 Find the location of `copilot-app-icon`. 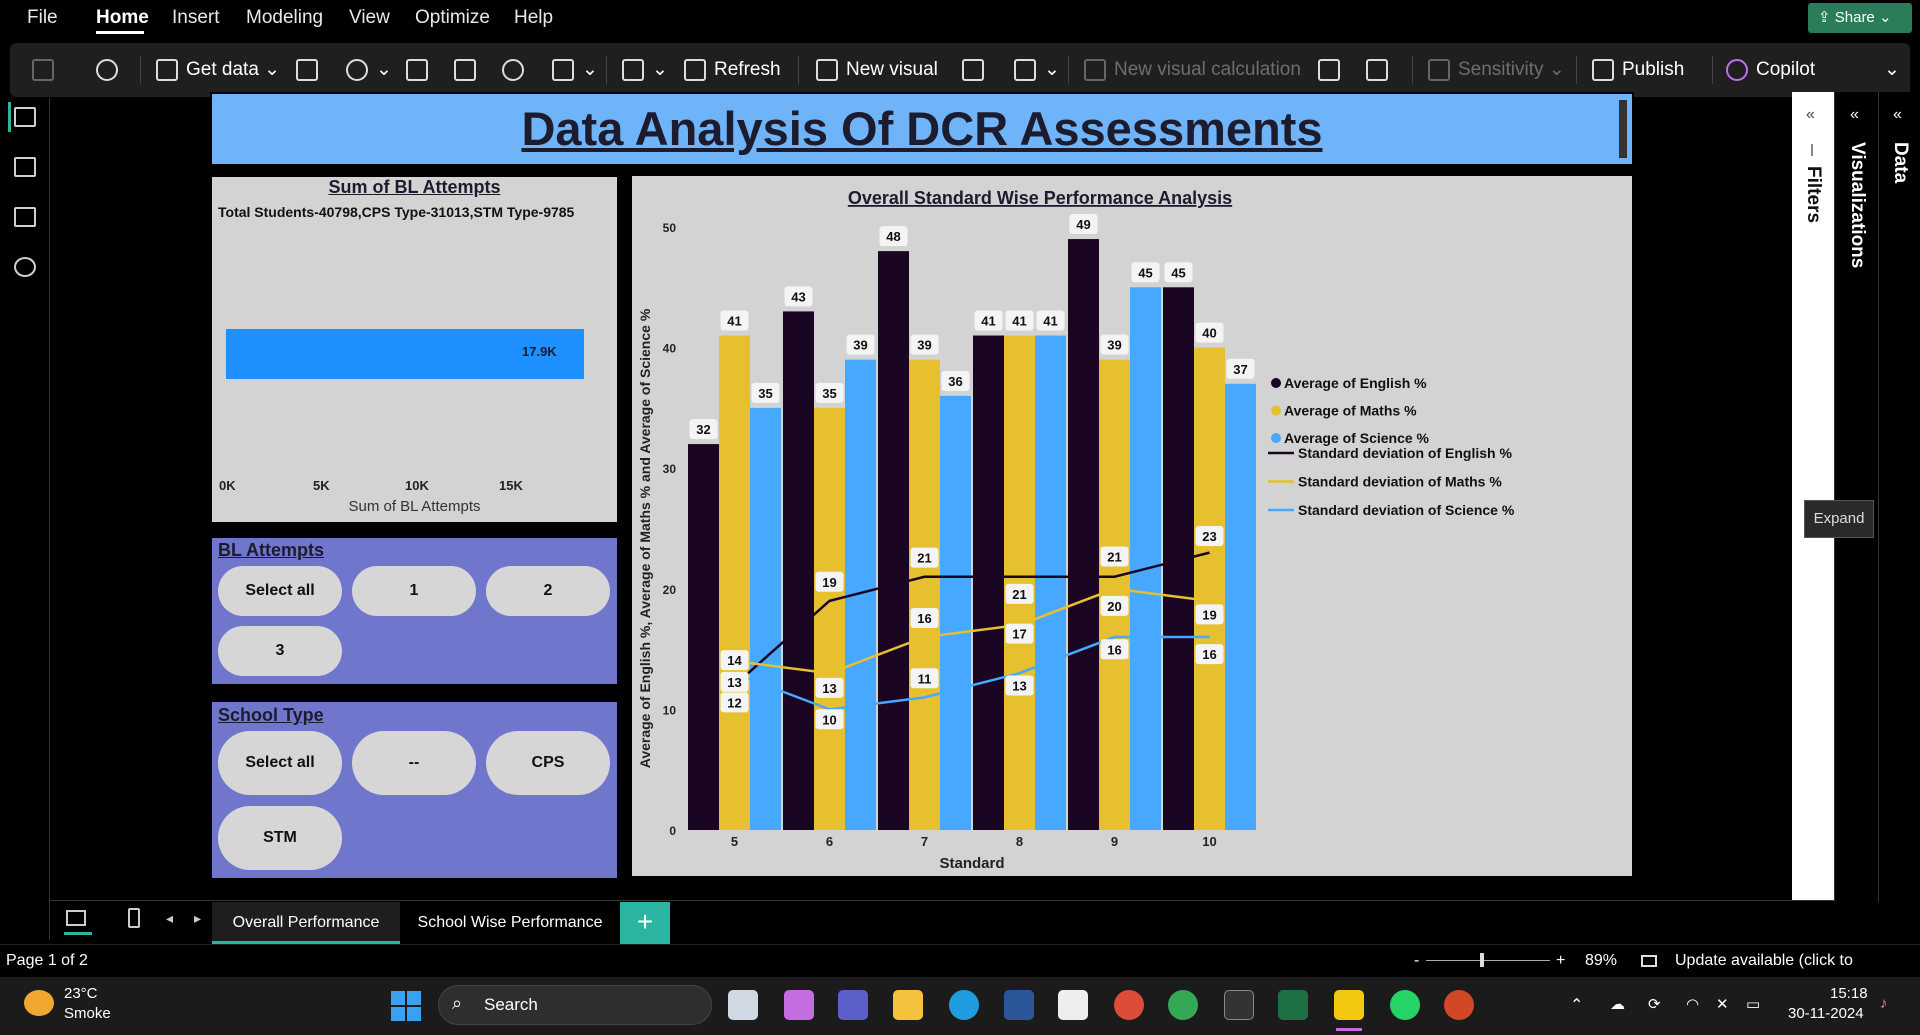

copilot-app-icon is located at coordinates (799, 1005).